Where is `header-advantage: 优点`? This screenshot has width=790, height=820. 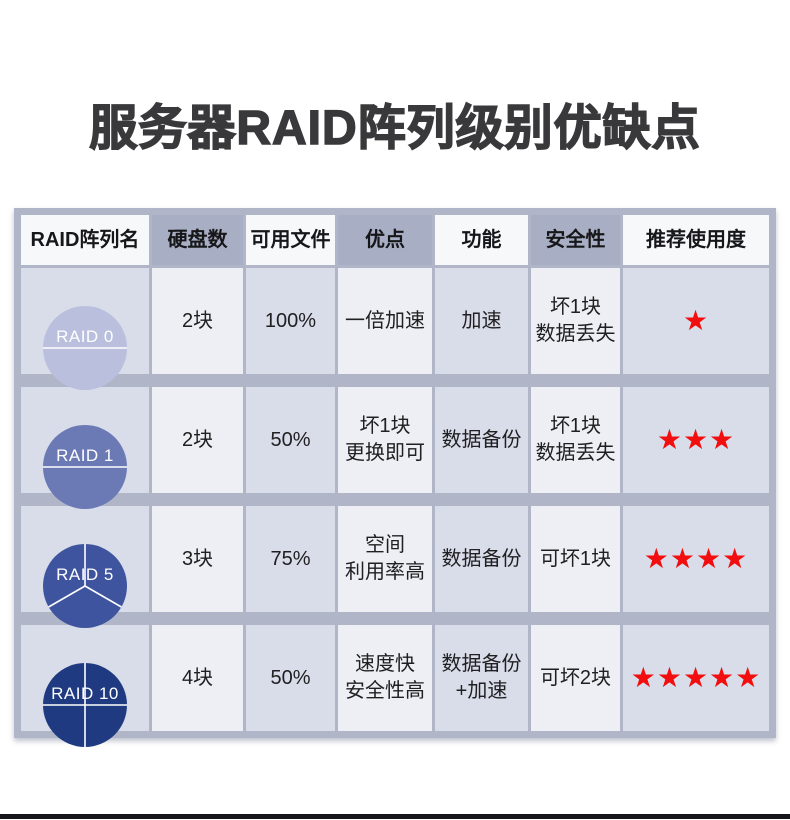
header-advantage: 优点 is located at coordinates (385, 240).